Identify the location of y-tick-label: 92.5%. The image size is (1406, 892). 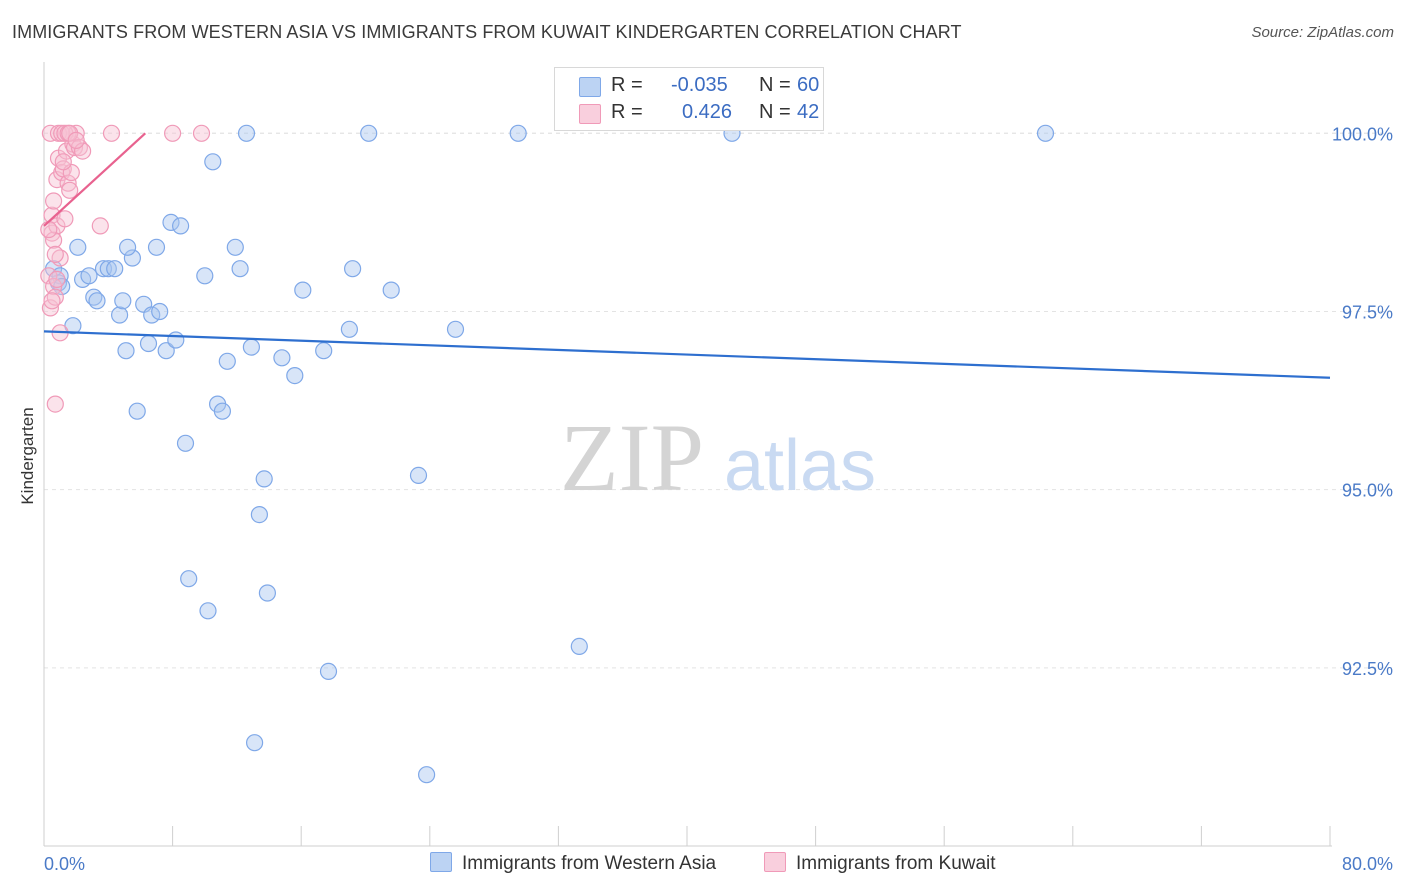
(1367, 669).